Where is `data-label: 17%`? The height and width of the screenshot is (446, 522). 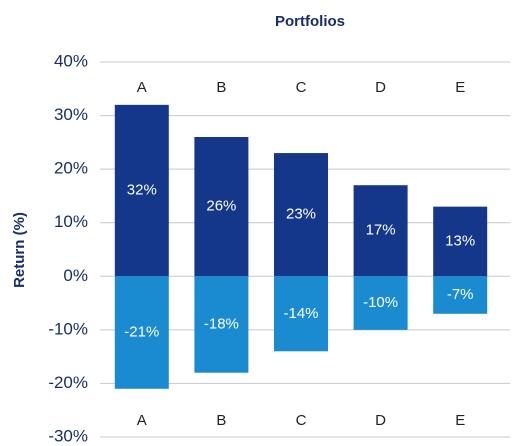 data-label: 17% is located at coordinates (381, 230).